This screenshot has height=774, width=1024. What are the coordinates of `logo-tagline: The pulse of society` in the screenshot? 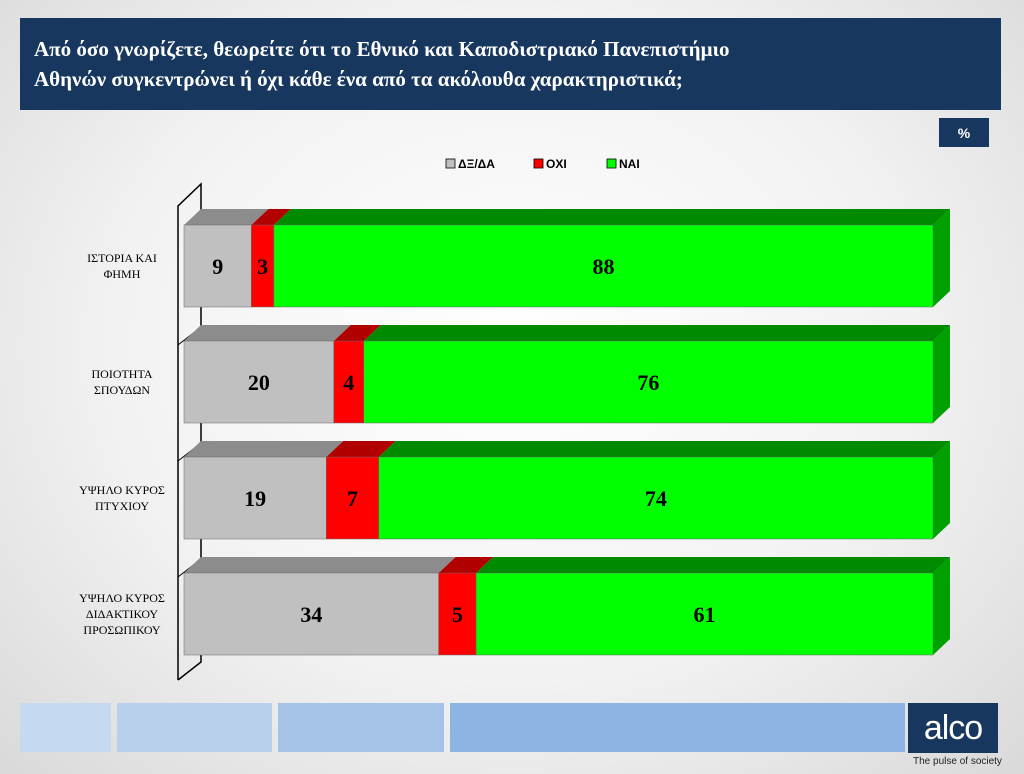 It's located at (957, 761).